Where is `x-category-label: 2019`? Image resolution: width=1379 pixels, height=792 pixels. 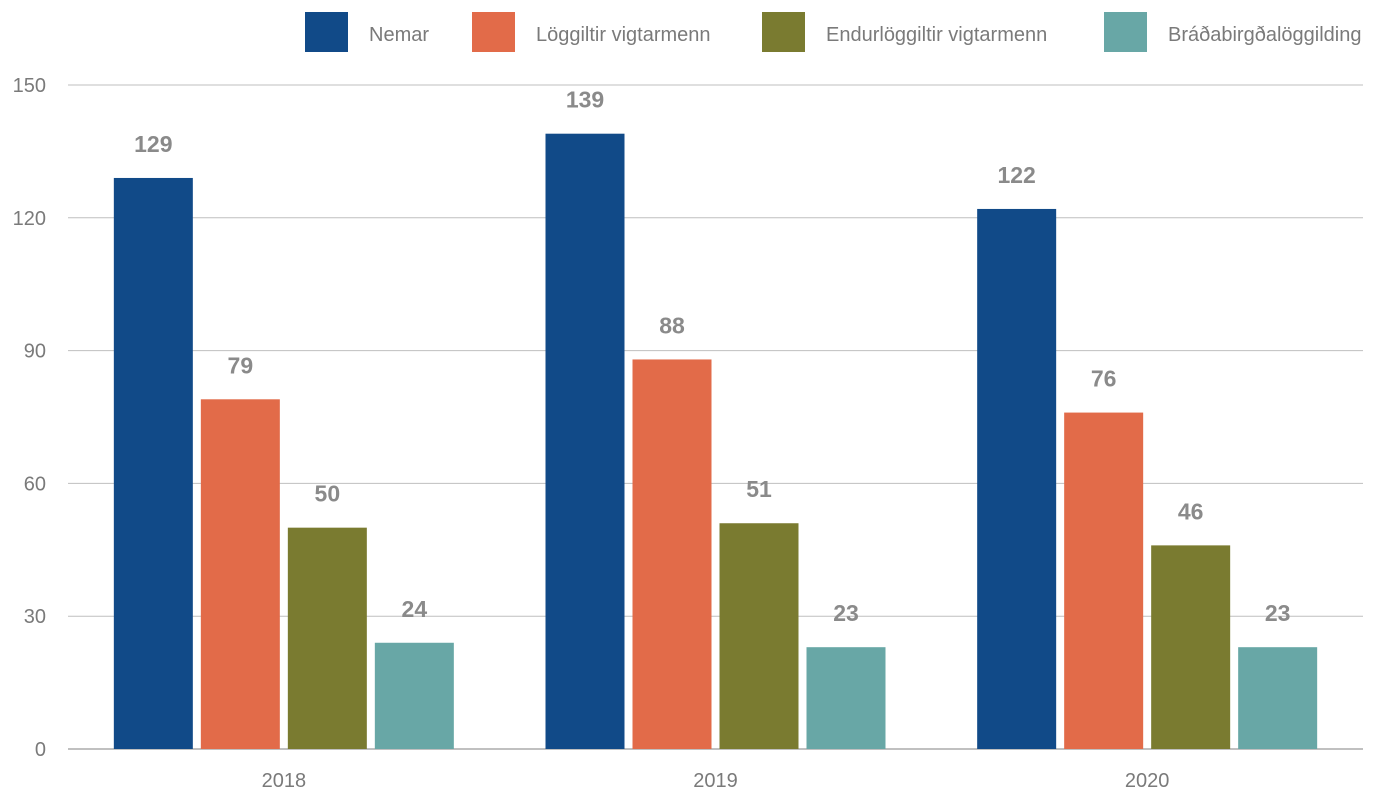
x-category-label: 2019 is located at coordinates (715, 781).